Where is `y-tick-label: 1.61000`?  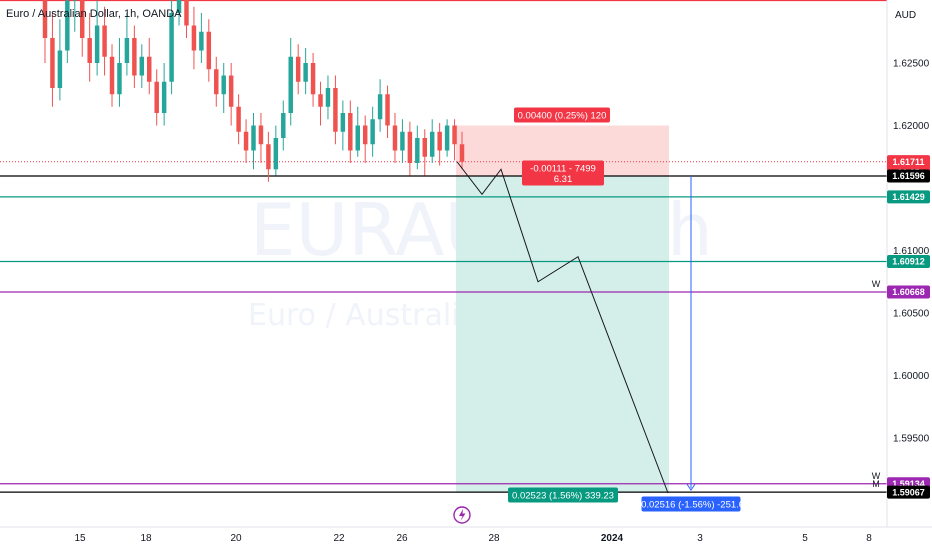 y-tick-label: 1.61000 is located at coordinates (911, 251).